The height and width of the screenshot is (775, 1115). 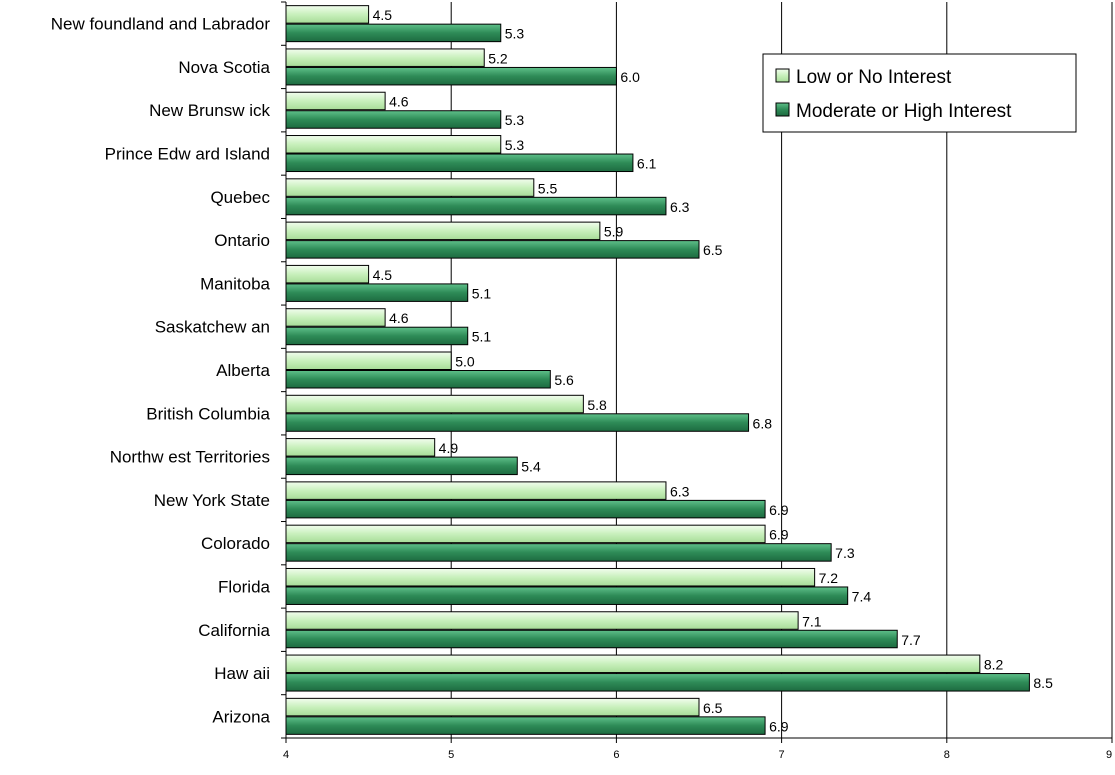 I want to click on data-label: 7.1, so click(x=812, y=621).